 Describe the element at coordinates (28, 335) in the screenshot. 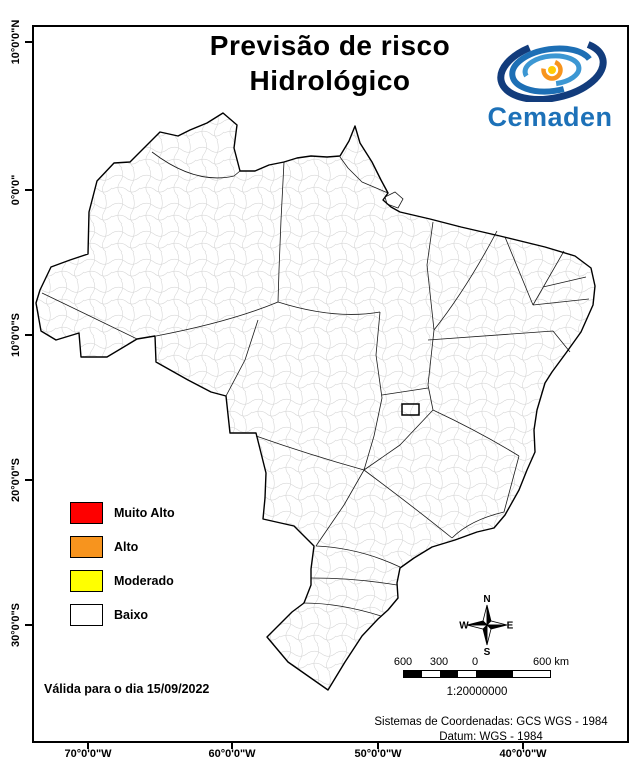

I see `tick-10s` at that location.